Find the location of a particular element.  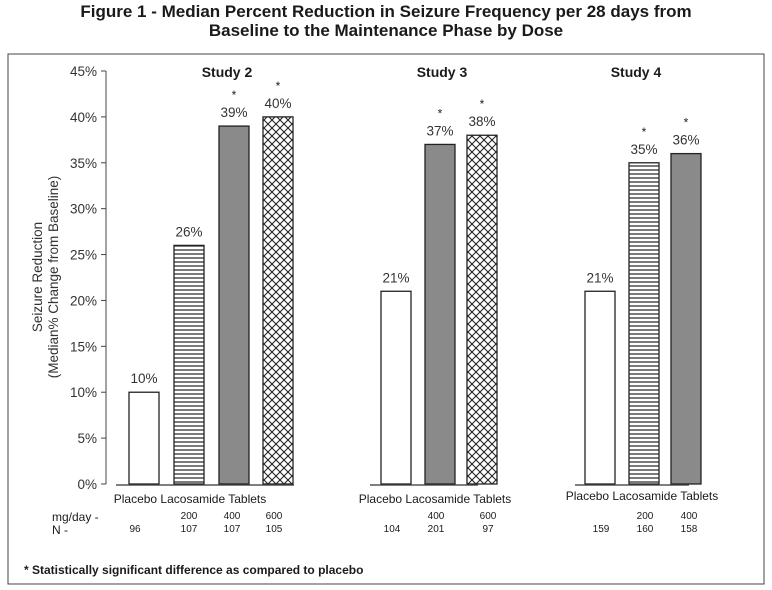

bar-value-label: 38% is located at coordinates (481, 121).